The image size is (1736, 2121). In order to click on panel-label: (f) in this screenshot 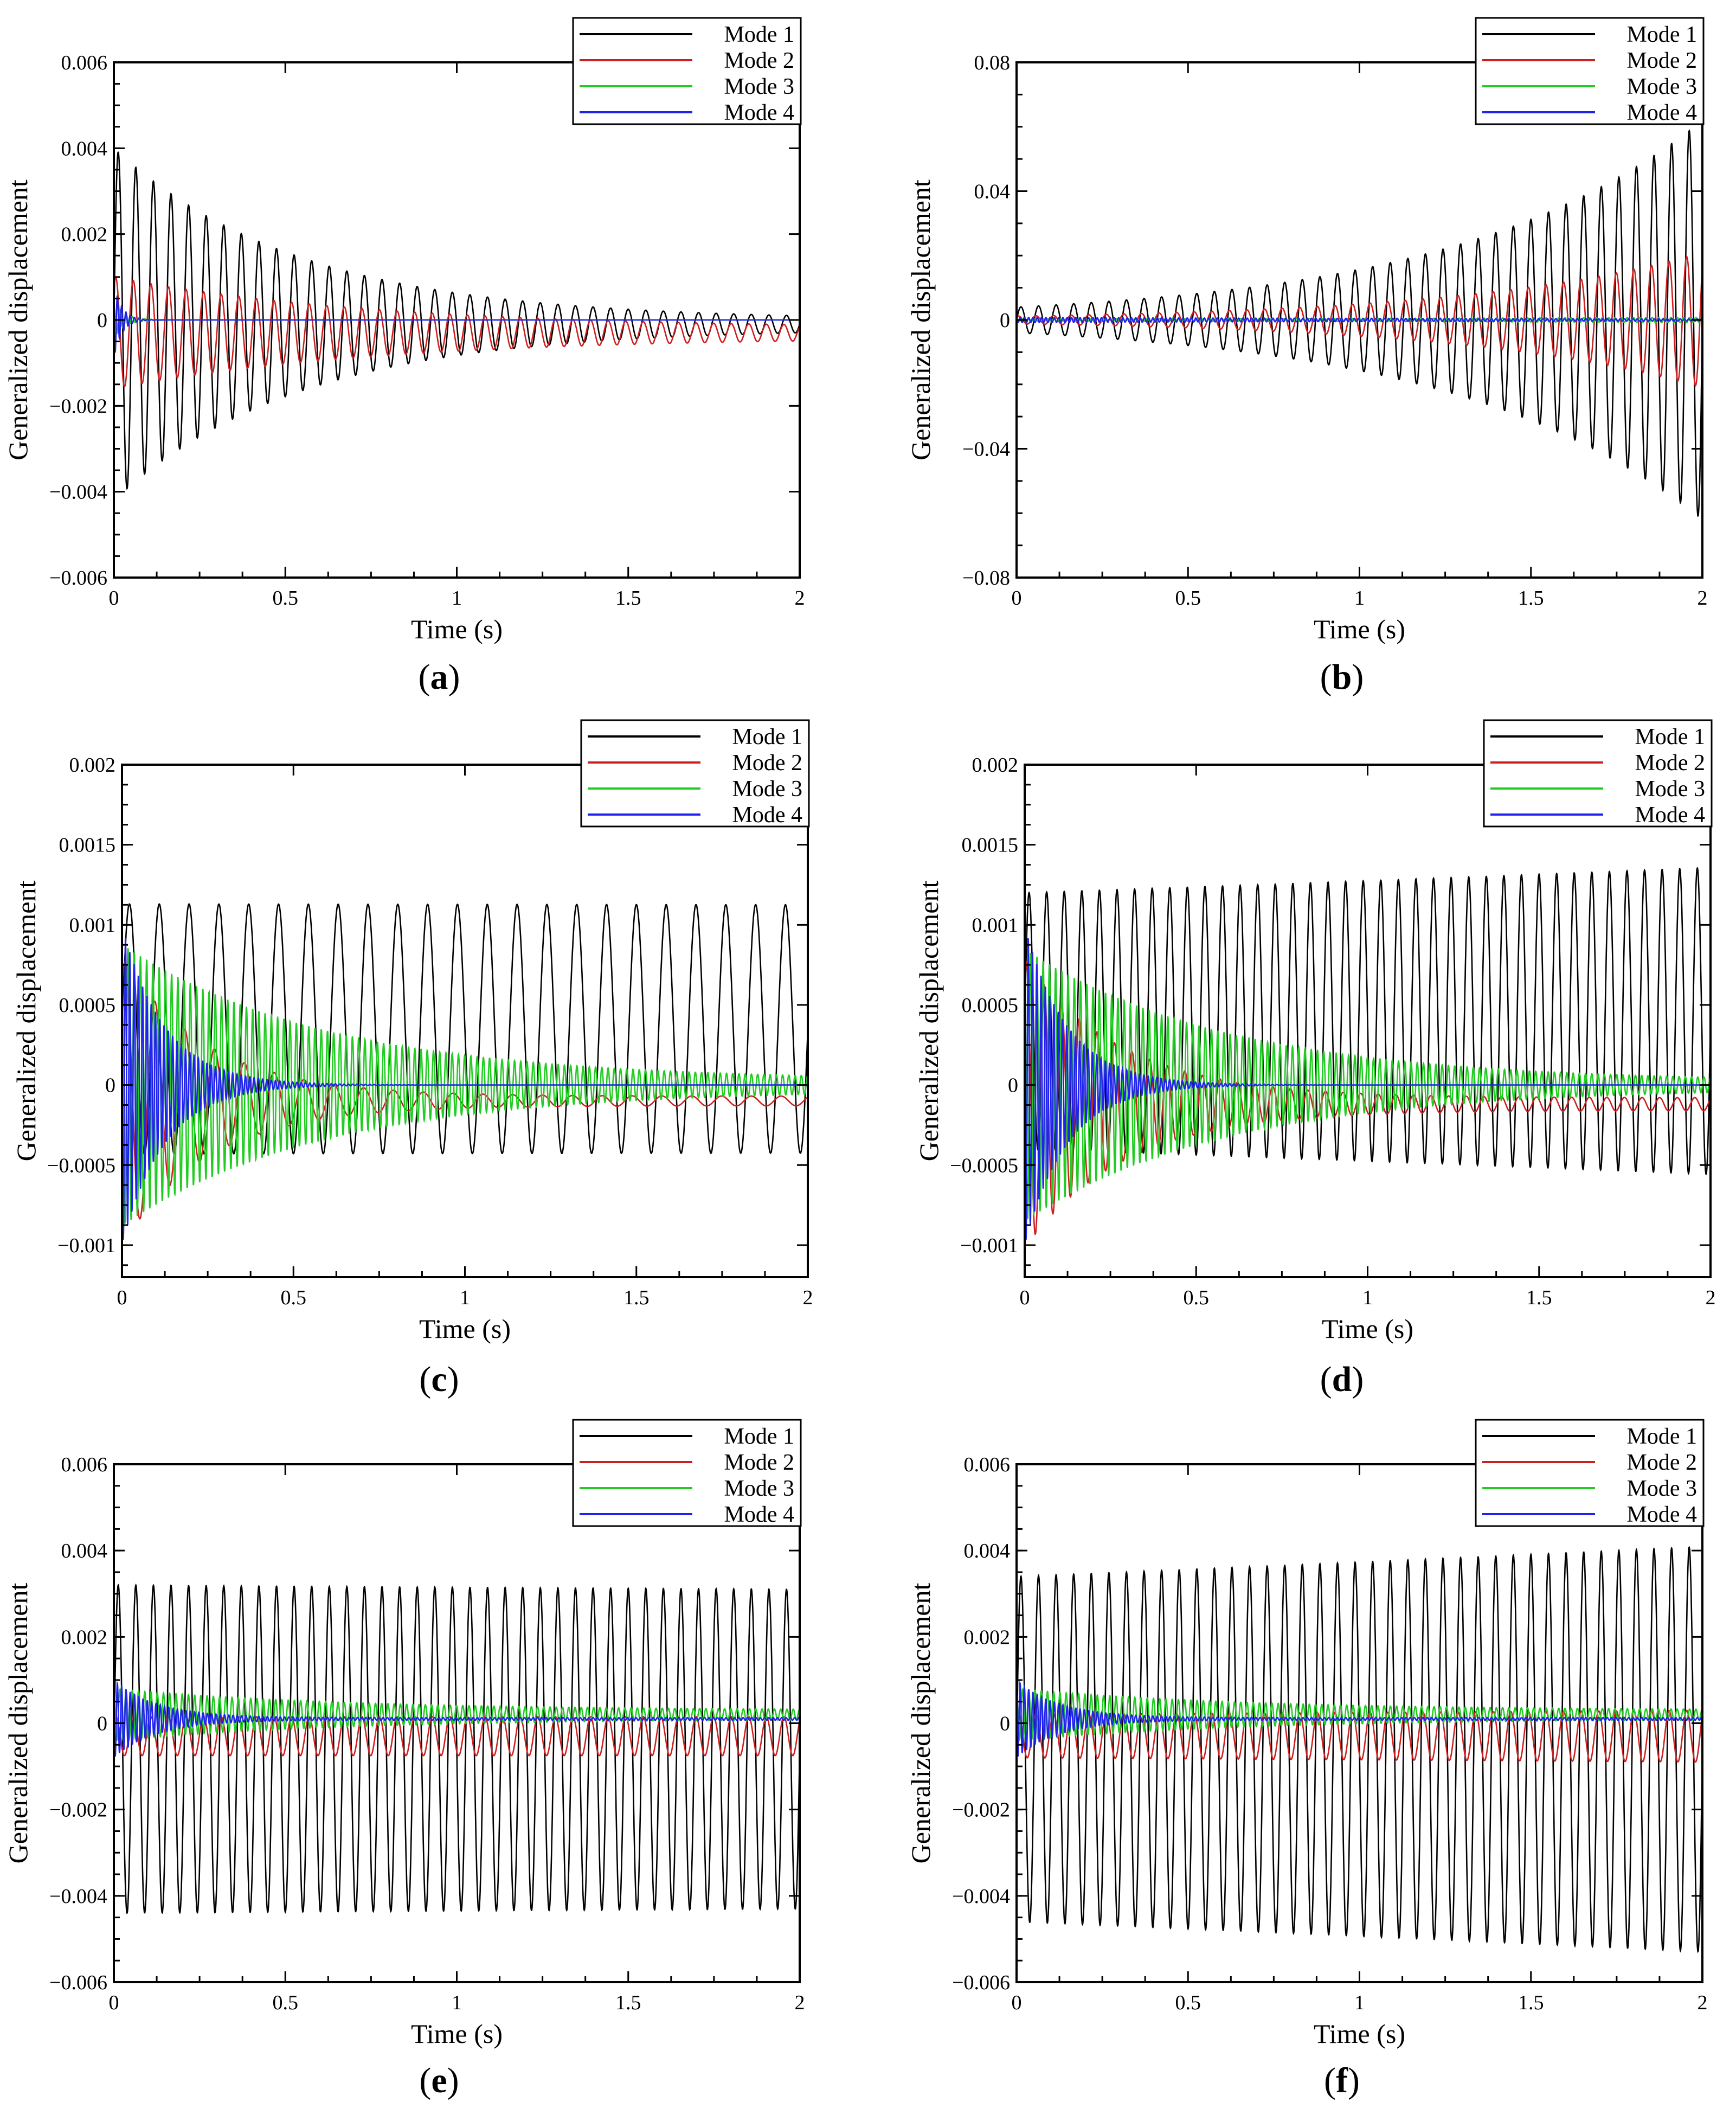, I will do `click(1342, 2080)`.